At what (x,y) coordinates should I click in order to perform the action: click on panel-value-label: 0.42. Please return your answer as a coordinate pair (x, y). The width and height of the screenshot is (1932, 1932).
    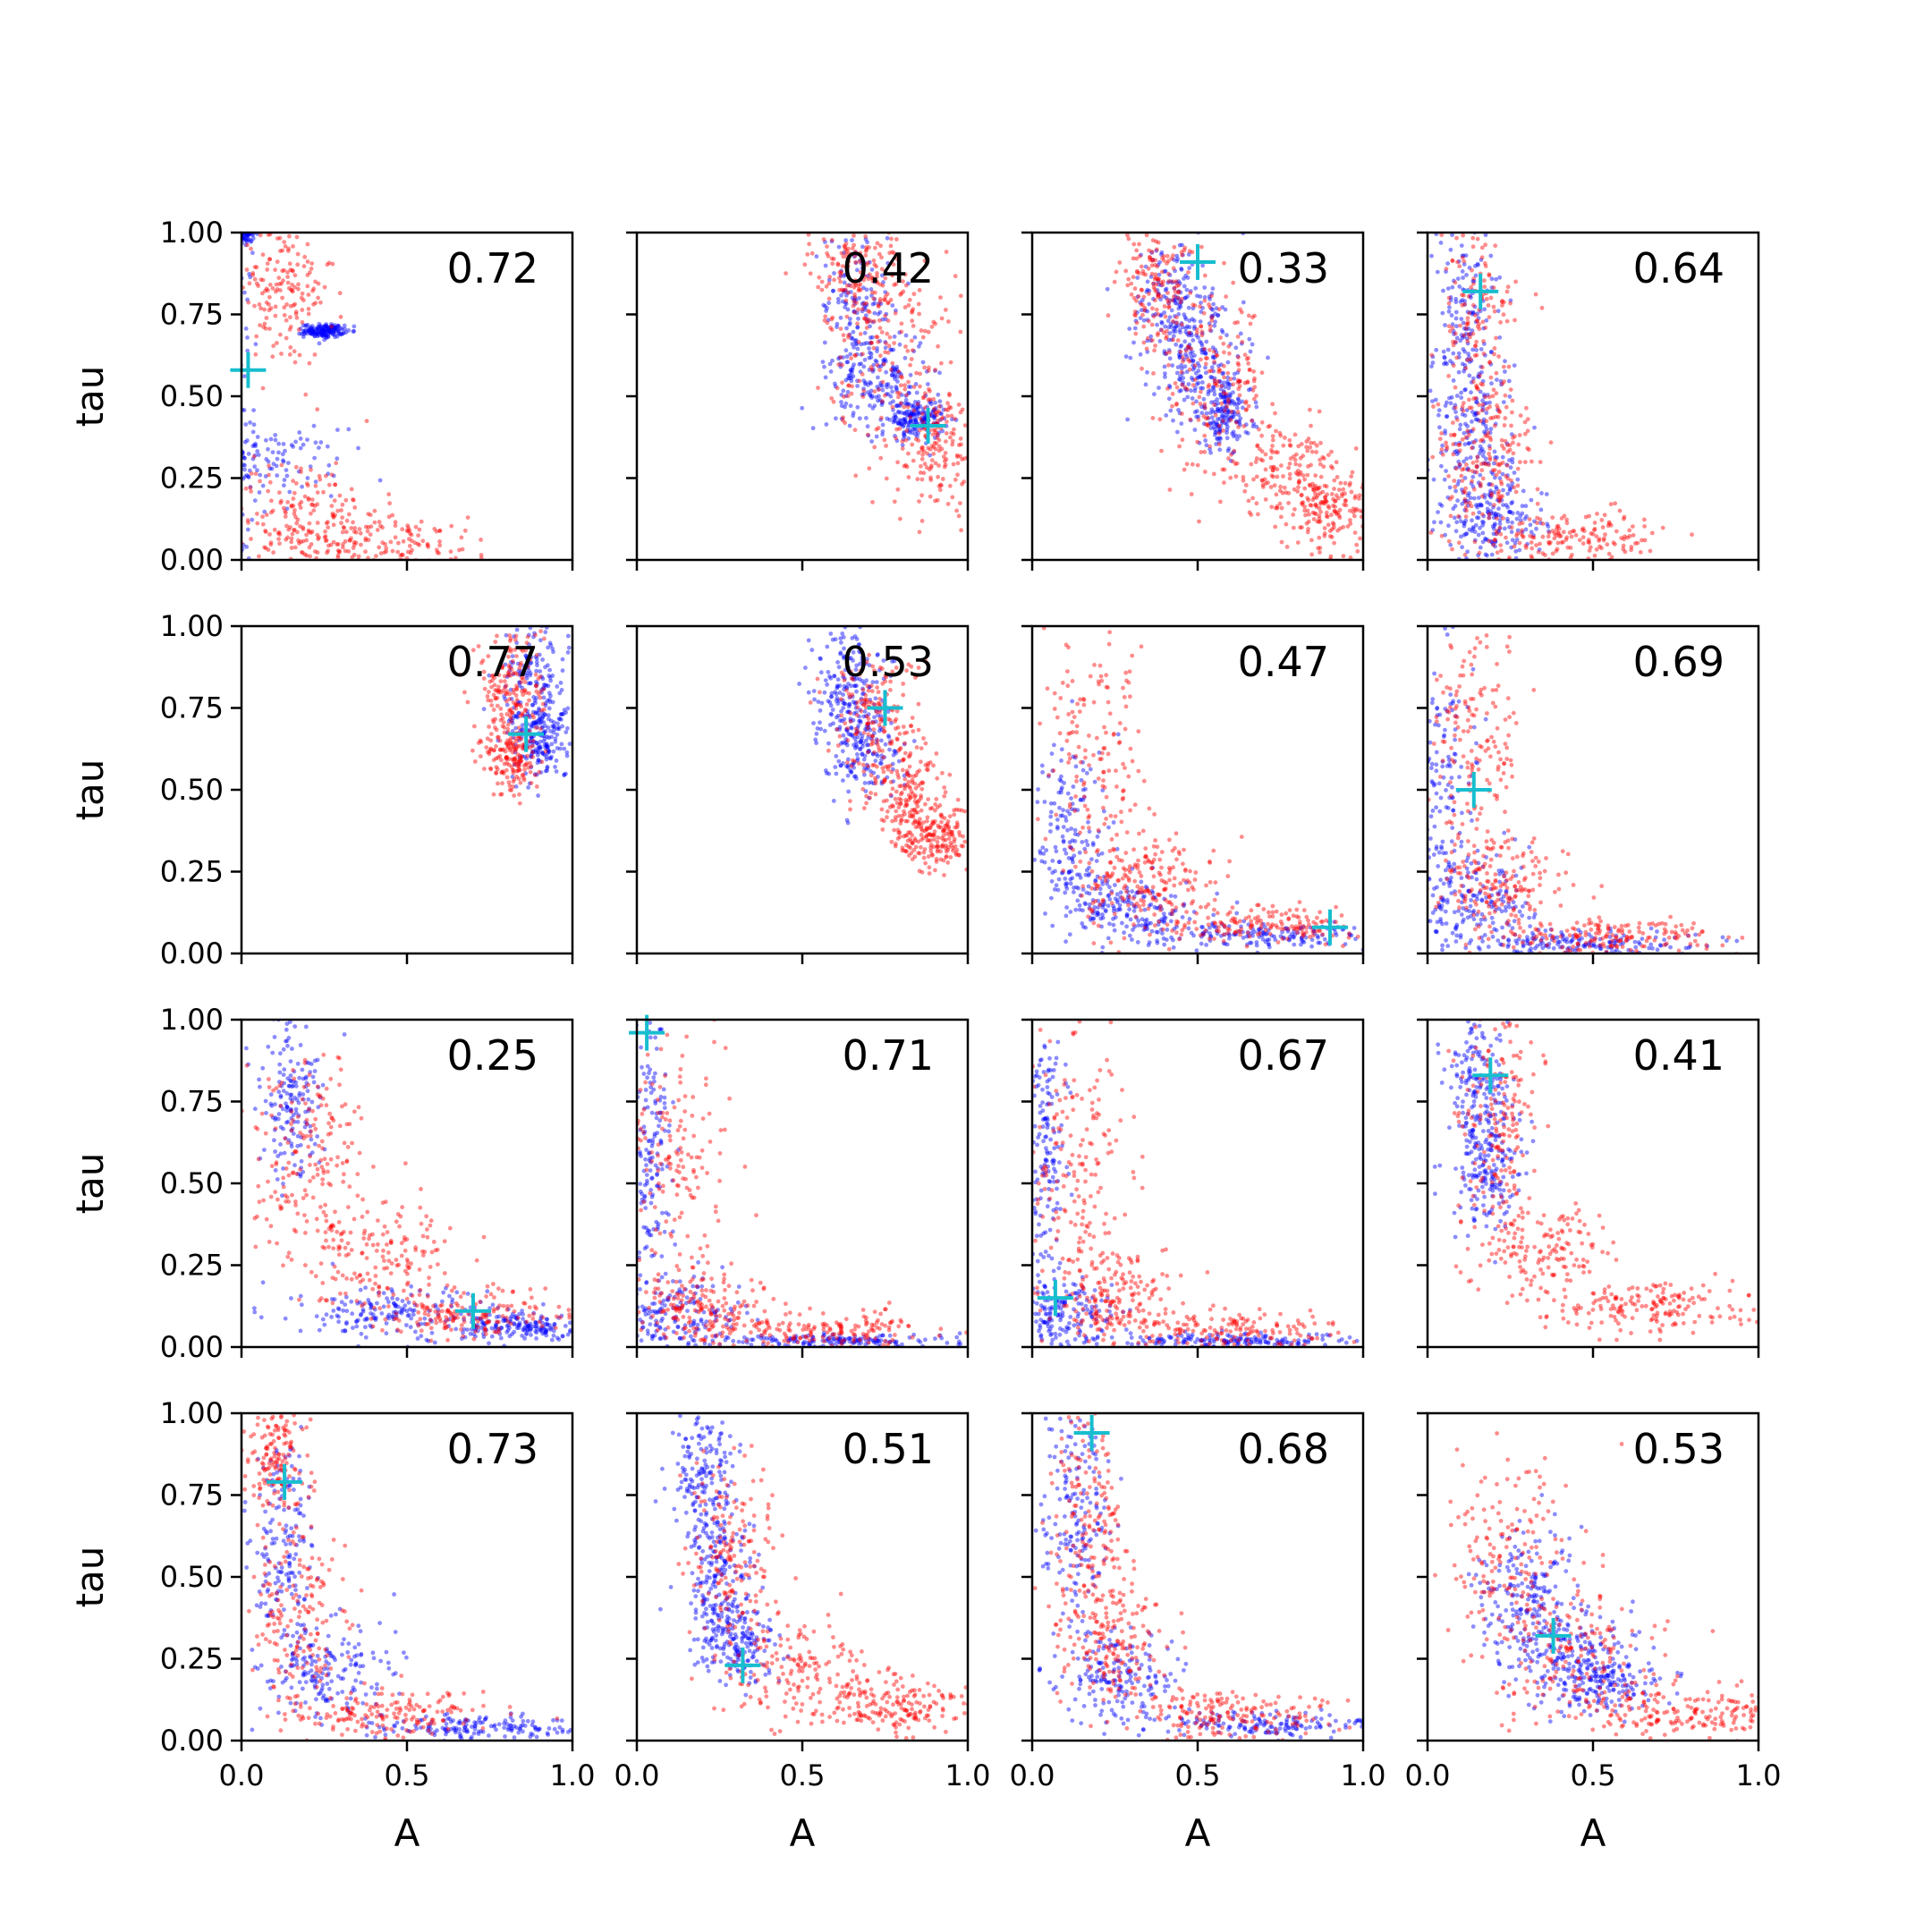
    Looking at the image, I should click on (888, 268).